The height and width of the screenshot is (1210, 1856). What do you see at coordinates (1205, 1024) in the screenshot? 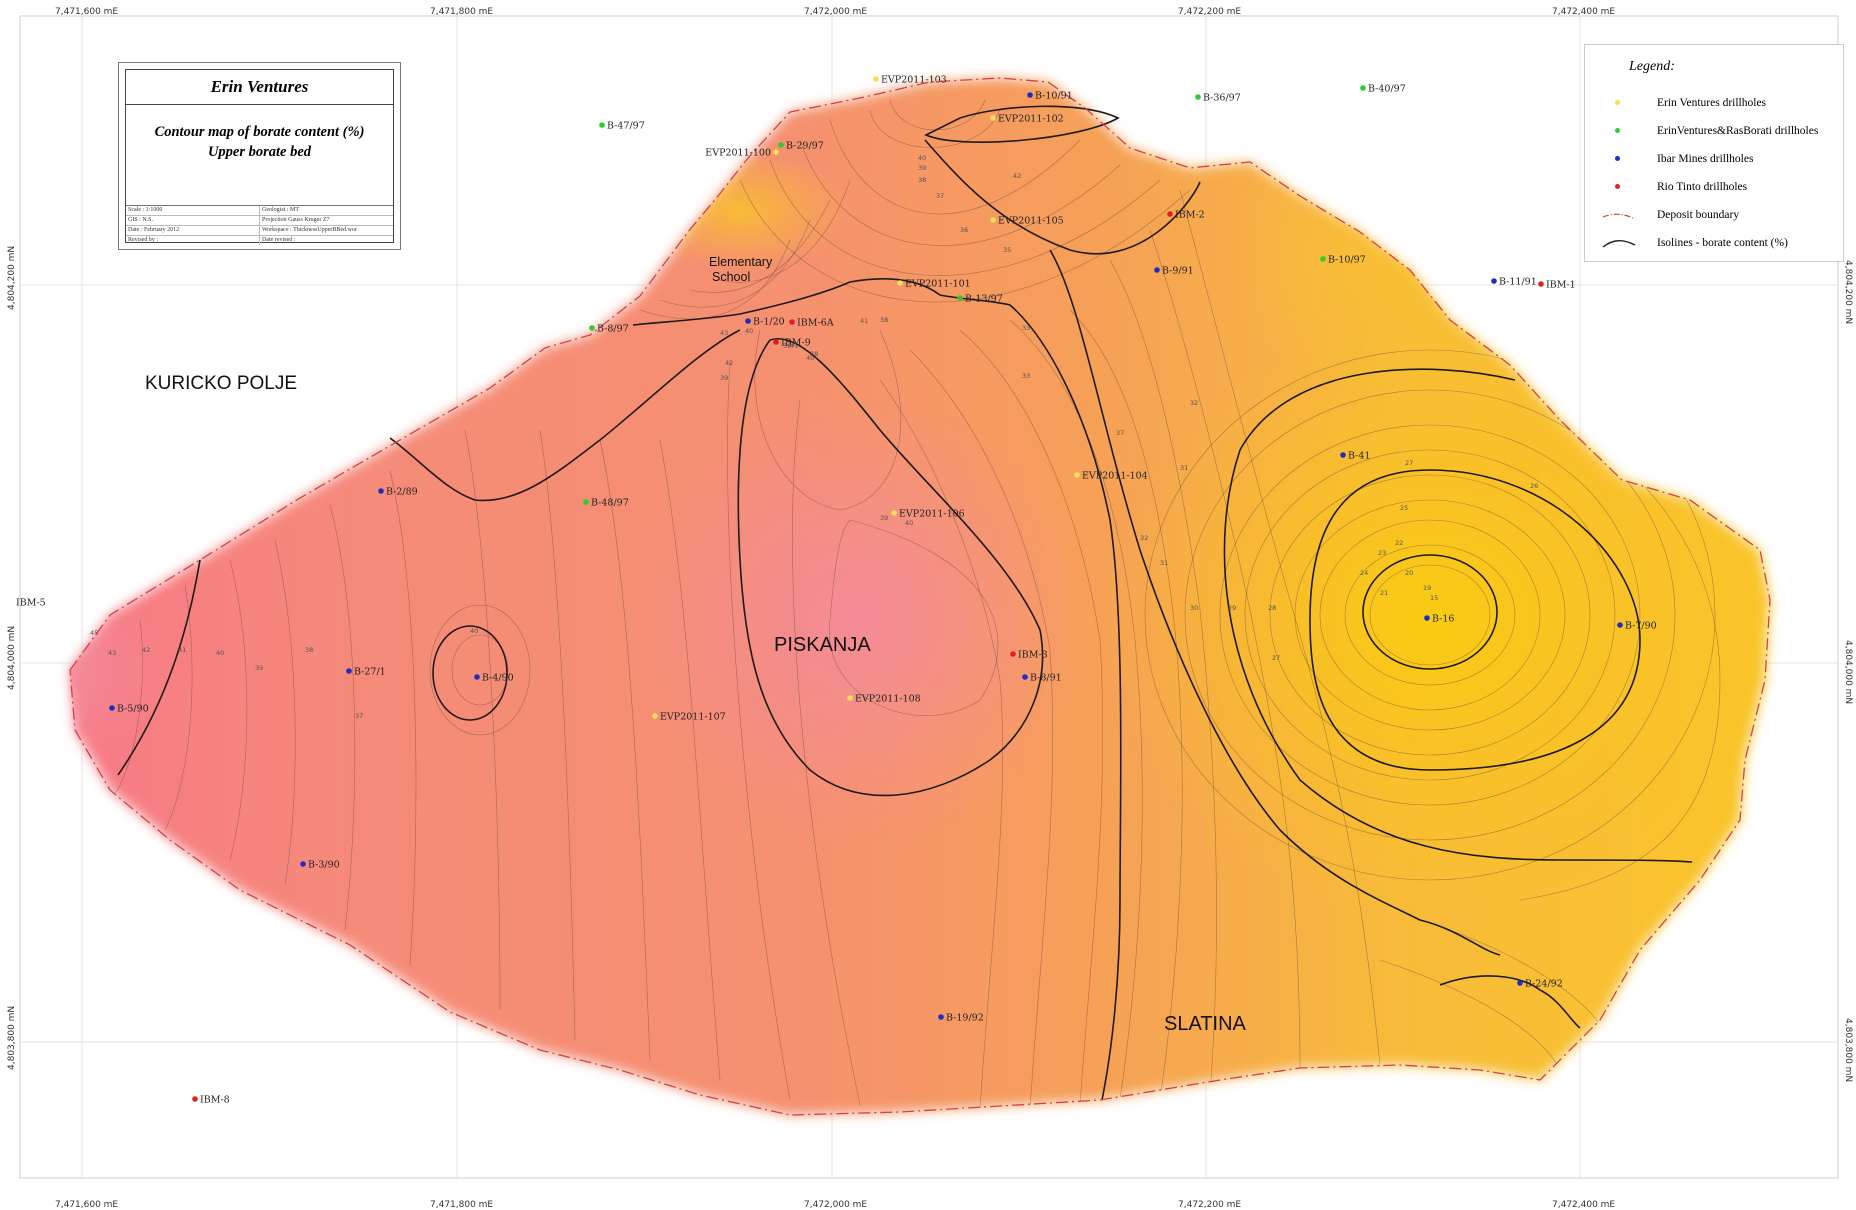
I see `place-slatina: SLATINA` at bounding box center [1205, 1024].